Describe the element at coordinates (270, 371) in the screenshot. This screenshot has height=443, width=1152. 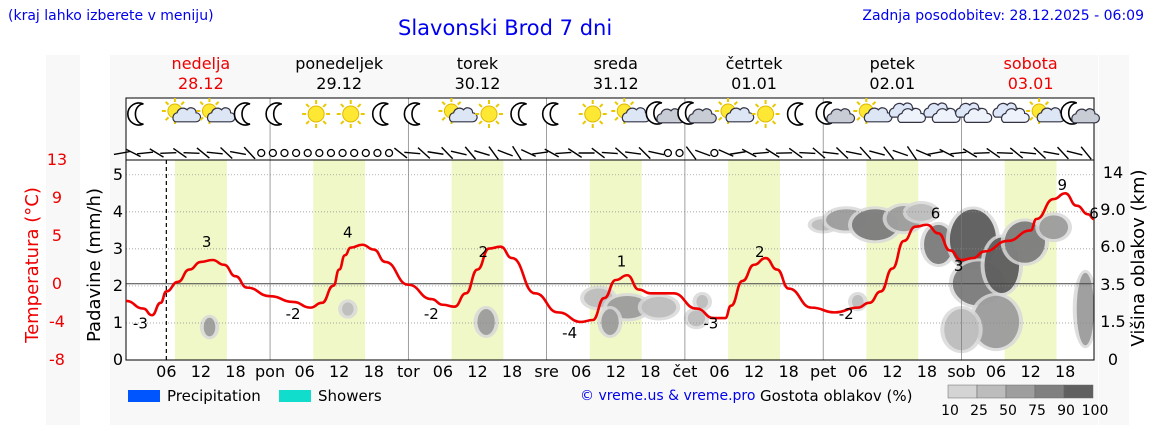
I see `x-day-label-1: pon` at that location.